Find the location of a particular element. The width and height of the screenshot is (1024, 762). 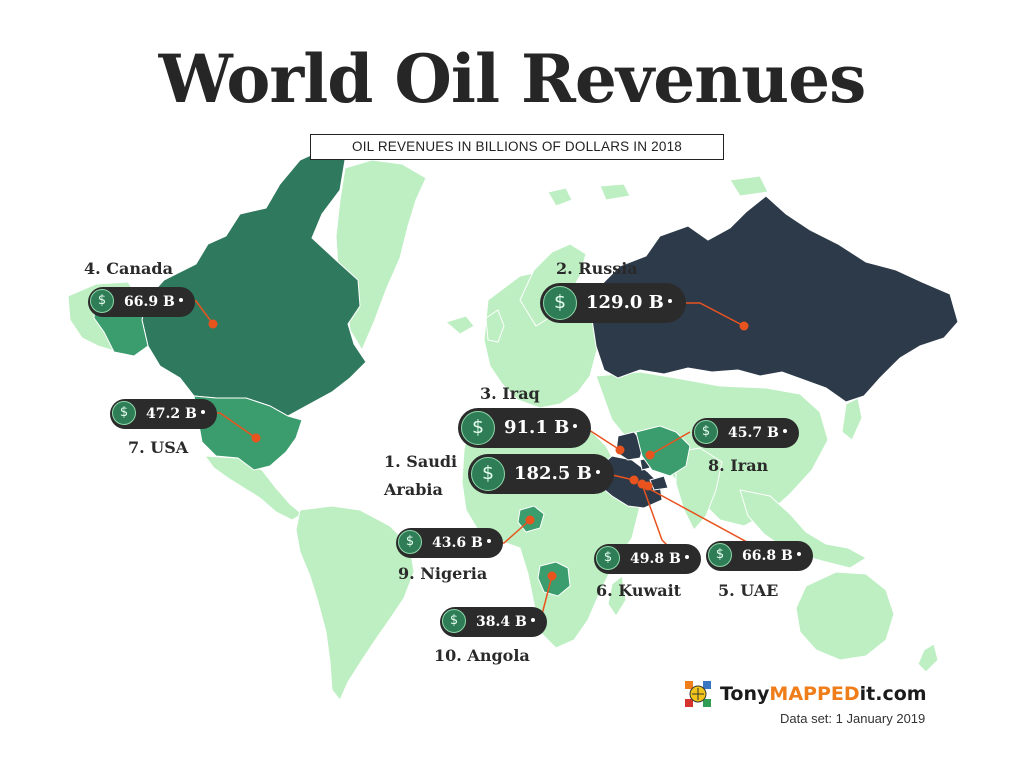

value-pill-canada: $66.9 B is located at coordinates (141, 302).